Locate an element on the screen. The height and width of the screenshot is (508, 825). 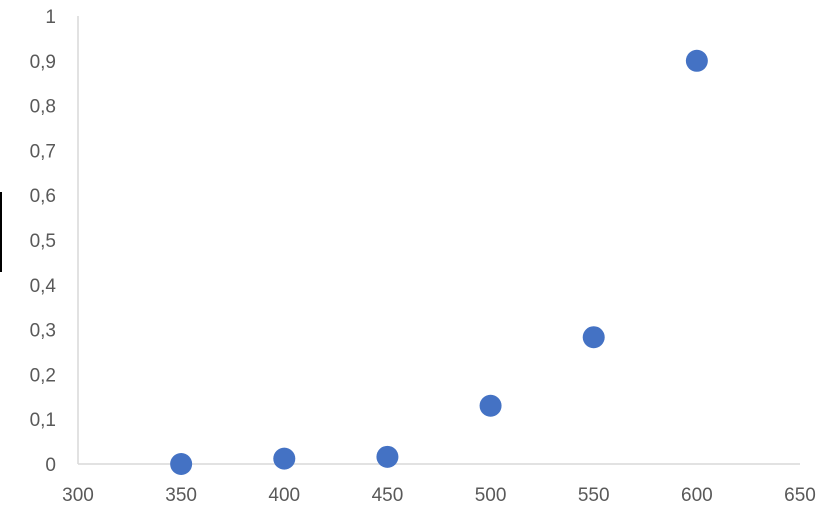
y-tick-label: 0,2 is located at coordinates (43, 375).